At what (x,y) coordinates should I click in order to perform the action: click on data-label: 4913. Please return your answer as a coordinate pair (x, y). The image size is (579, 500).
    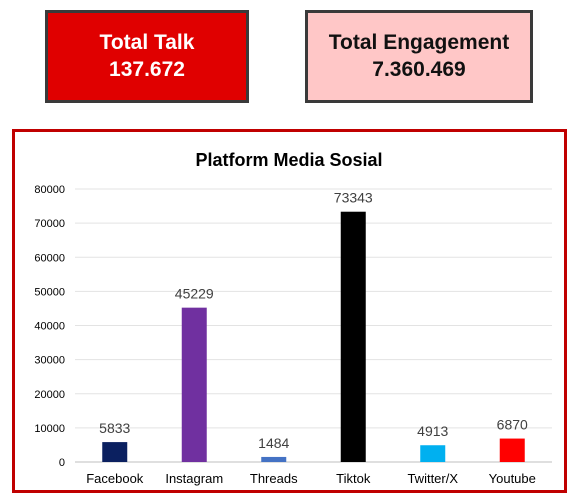
    Looking at the image, I should click on (432, 431).